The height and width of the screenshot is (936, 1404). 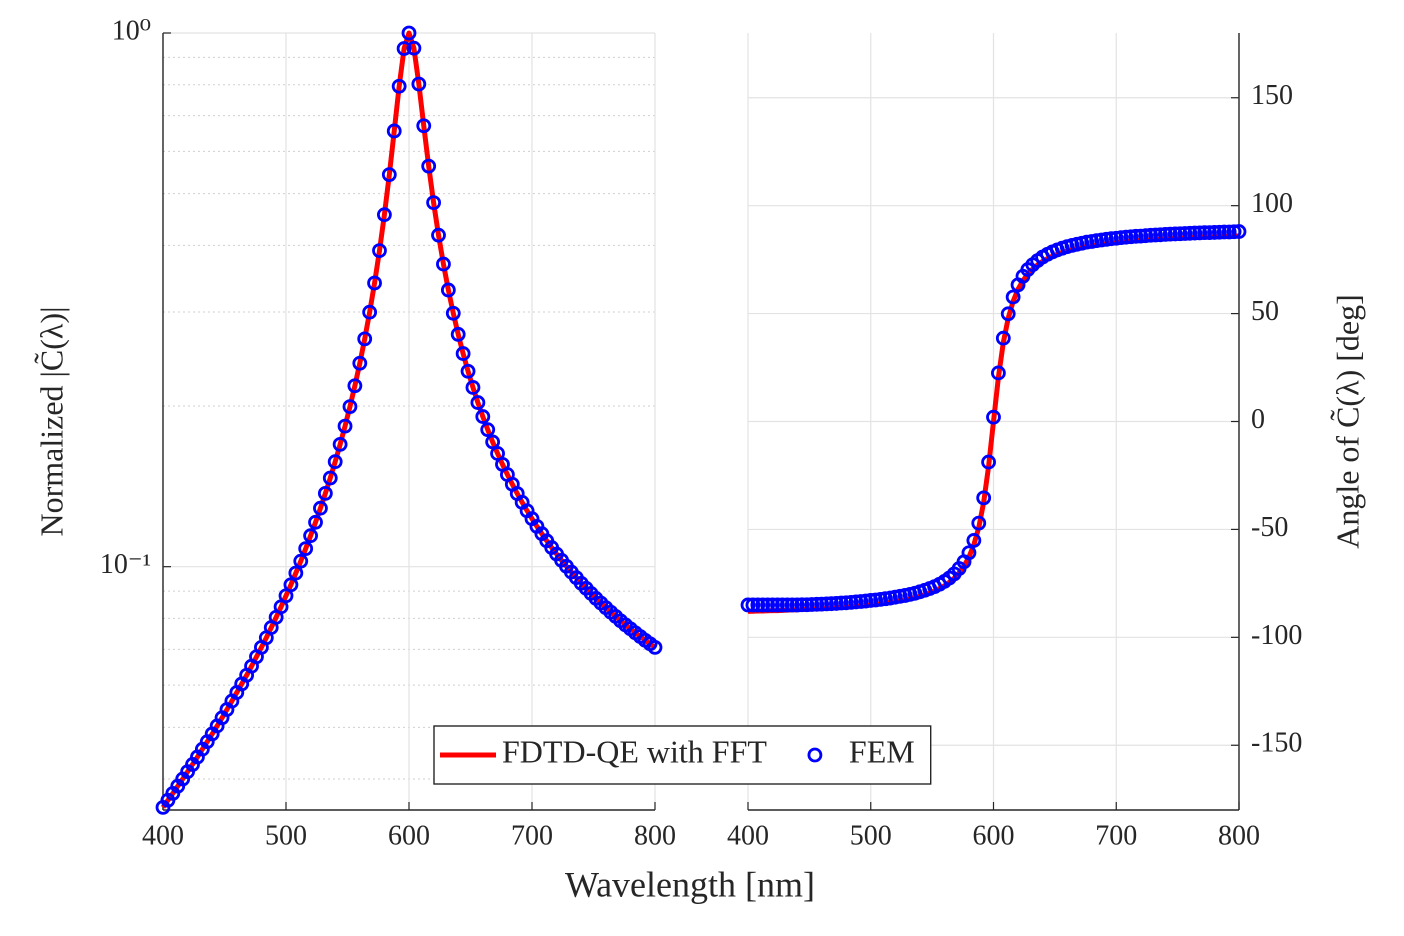 What do you see at coordinates (1265, 311) in the screenshot?
I see `y-tick-label: 50` at bounding box center [1265, 311].